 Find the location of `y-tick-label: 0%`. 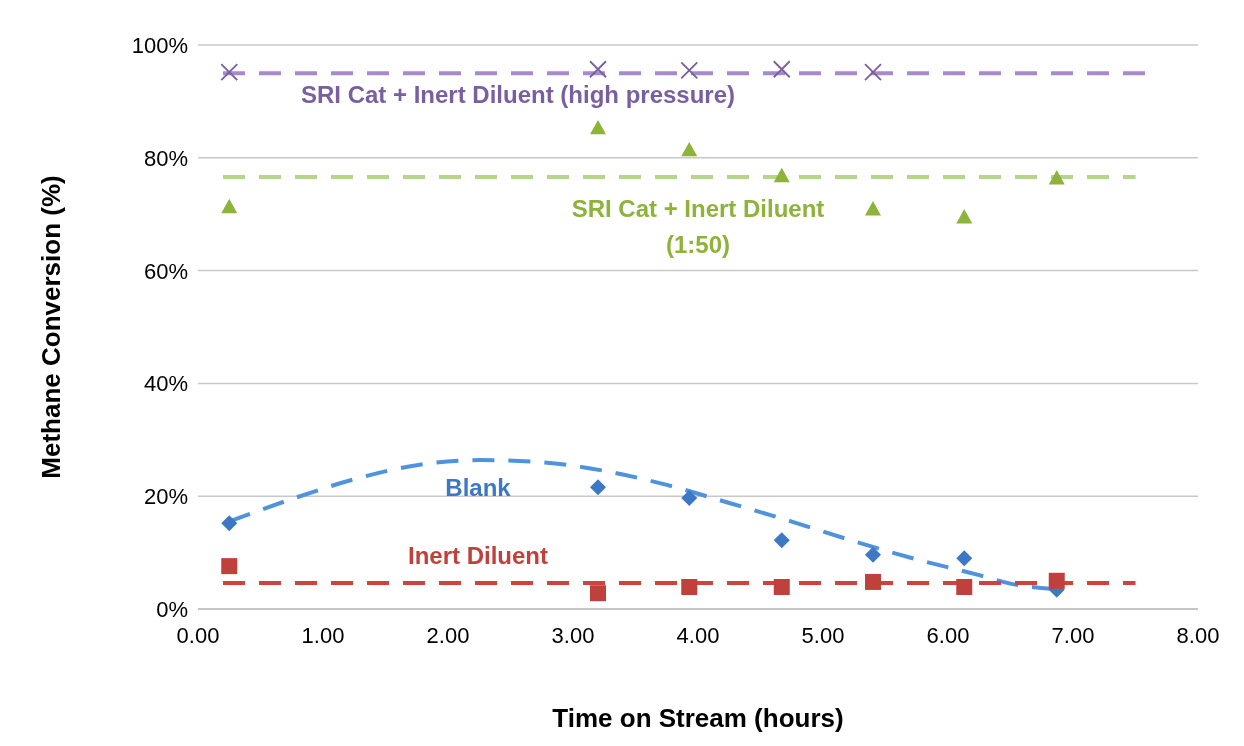

y-tick-label: 0% is located at coordinates (172, 609).